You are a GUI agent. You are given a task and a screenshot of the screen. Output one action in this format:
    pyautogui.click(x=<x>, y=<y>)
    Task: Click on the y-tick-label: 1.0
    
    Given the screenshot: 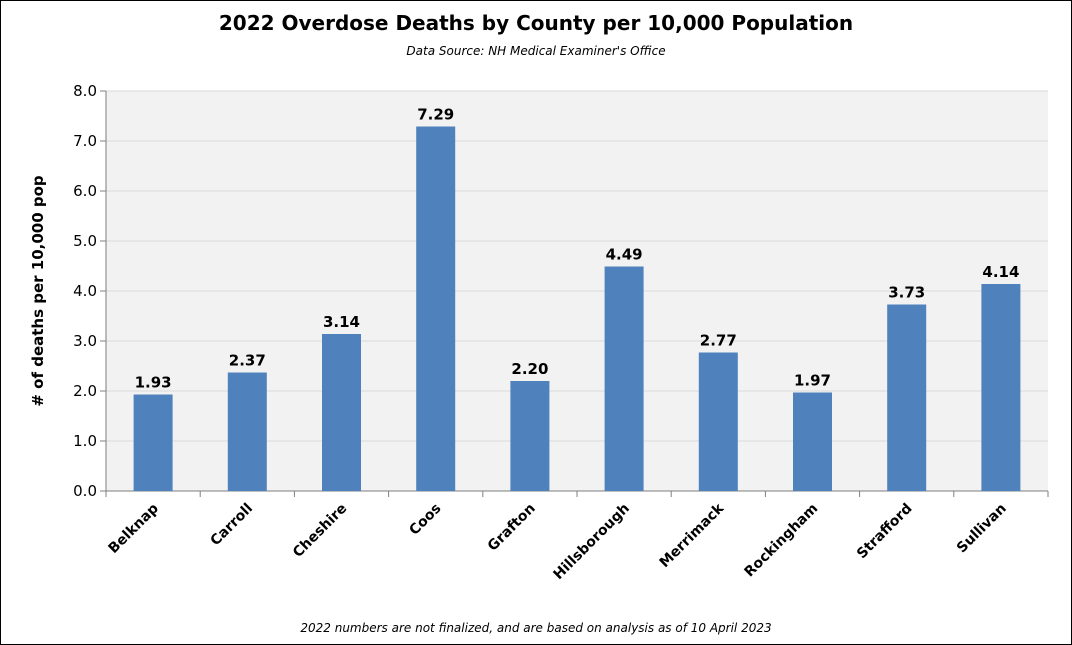 What is the action you would take?
    pyautogui.click(x=85, y=441)
    